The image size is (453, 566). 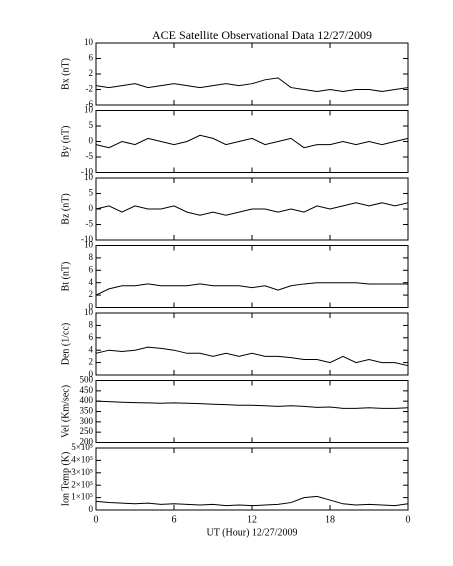 I want to click on y-tick-label: 2×10⁵, so click(x=82, y=484).